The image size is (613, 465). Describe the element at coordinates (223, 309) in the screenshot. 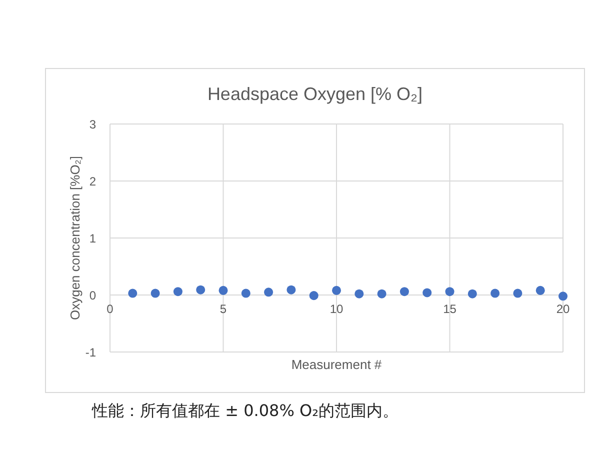

I see `x-tick-label: 5` at that location.